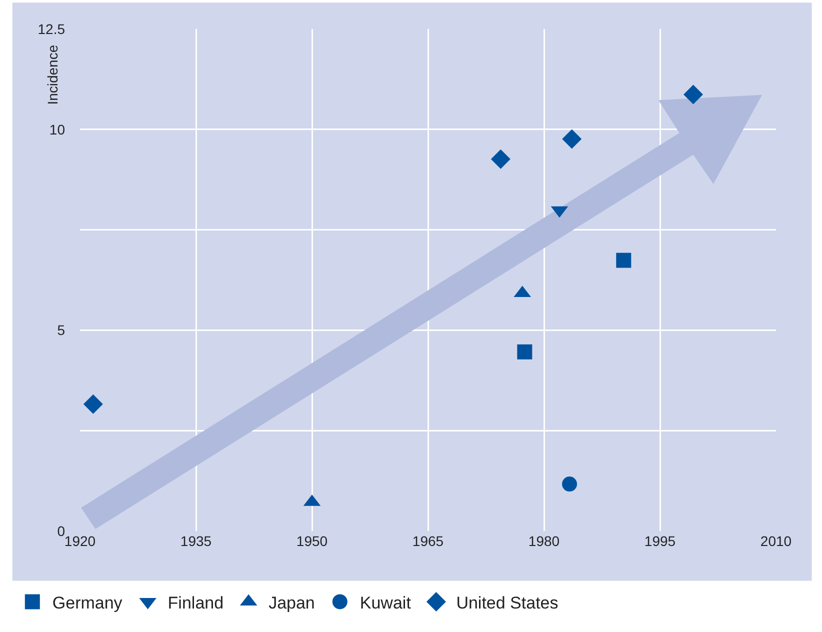 The image size is (822, 632). What do you see at coordinates (61, 330) in the screenshot?
I see `y-tick-label: 5` at bounding box center [61, 330].